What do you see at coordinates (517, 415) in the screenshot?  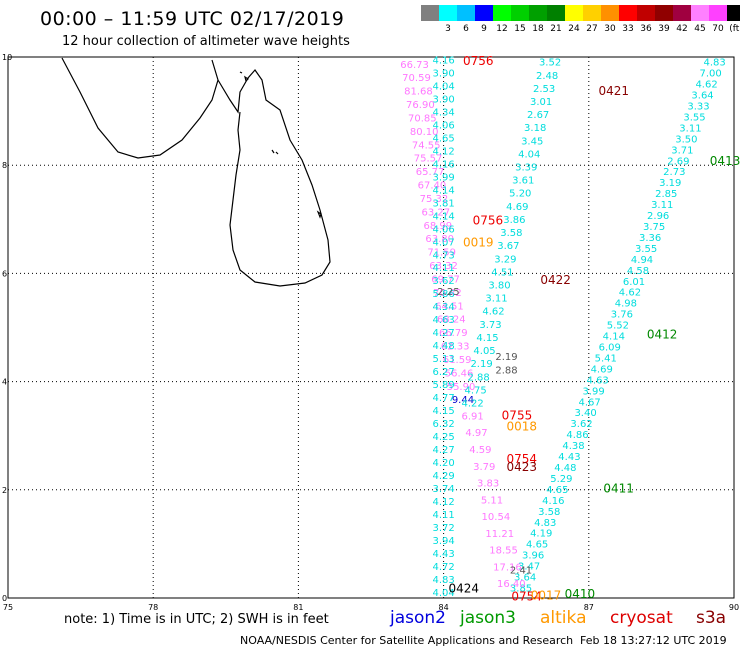 I see `pass-time-label: 0755` at bounding box center [517, 415].